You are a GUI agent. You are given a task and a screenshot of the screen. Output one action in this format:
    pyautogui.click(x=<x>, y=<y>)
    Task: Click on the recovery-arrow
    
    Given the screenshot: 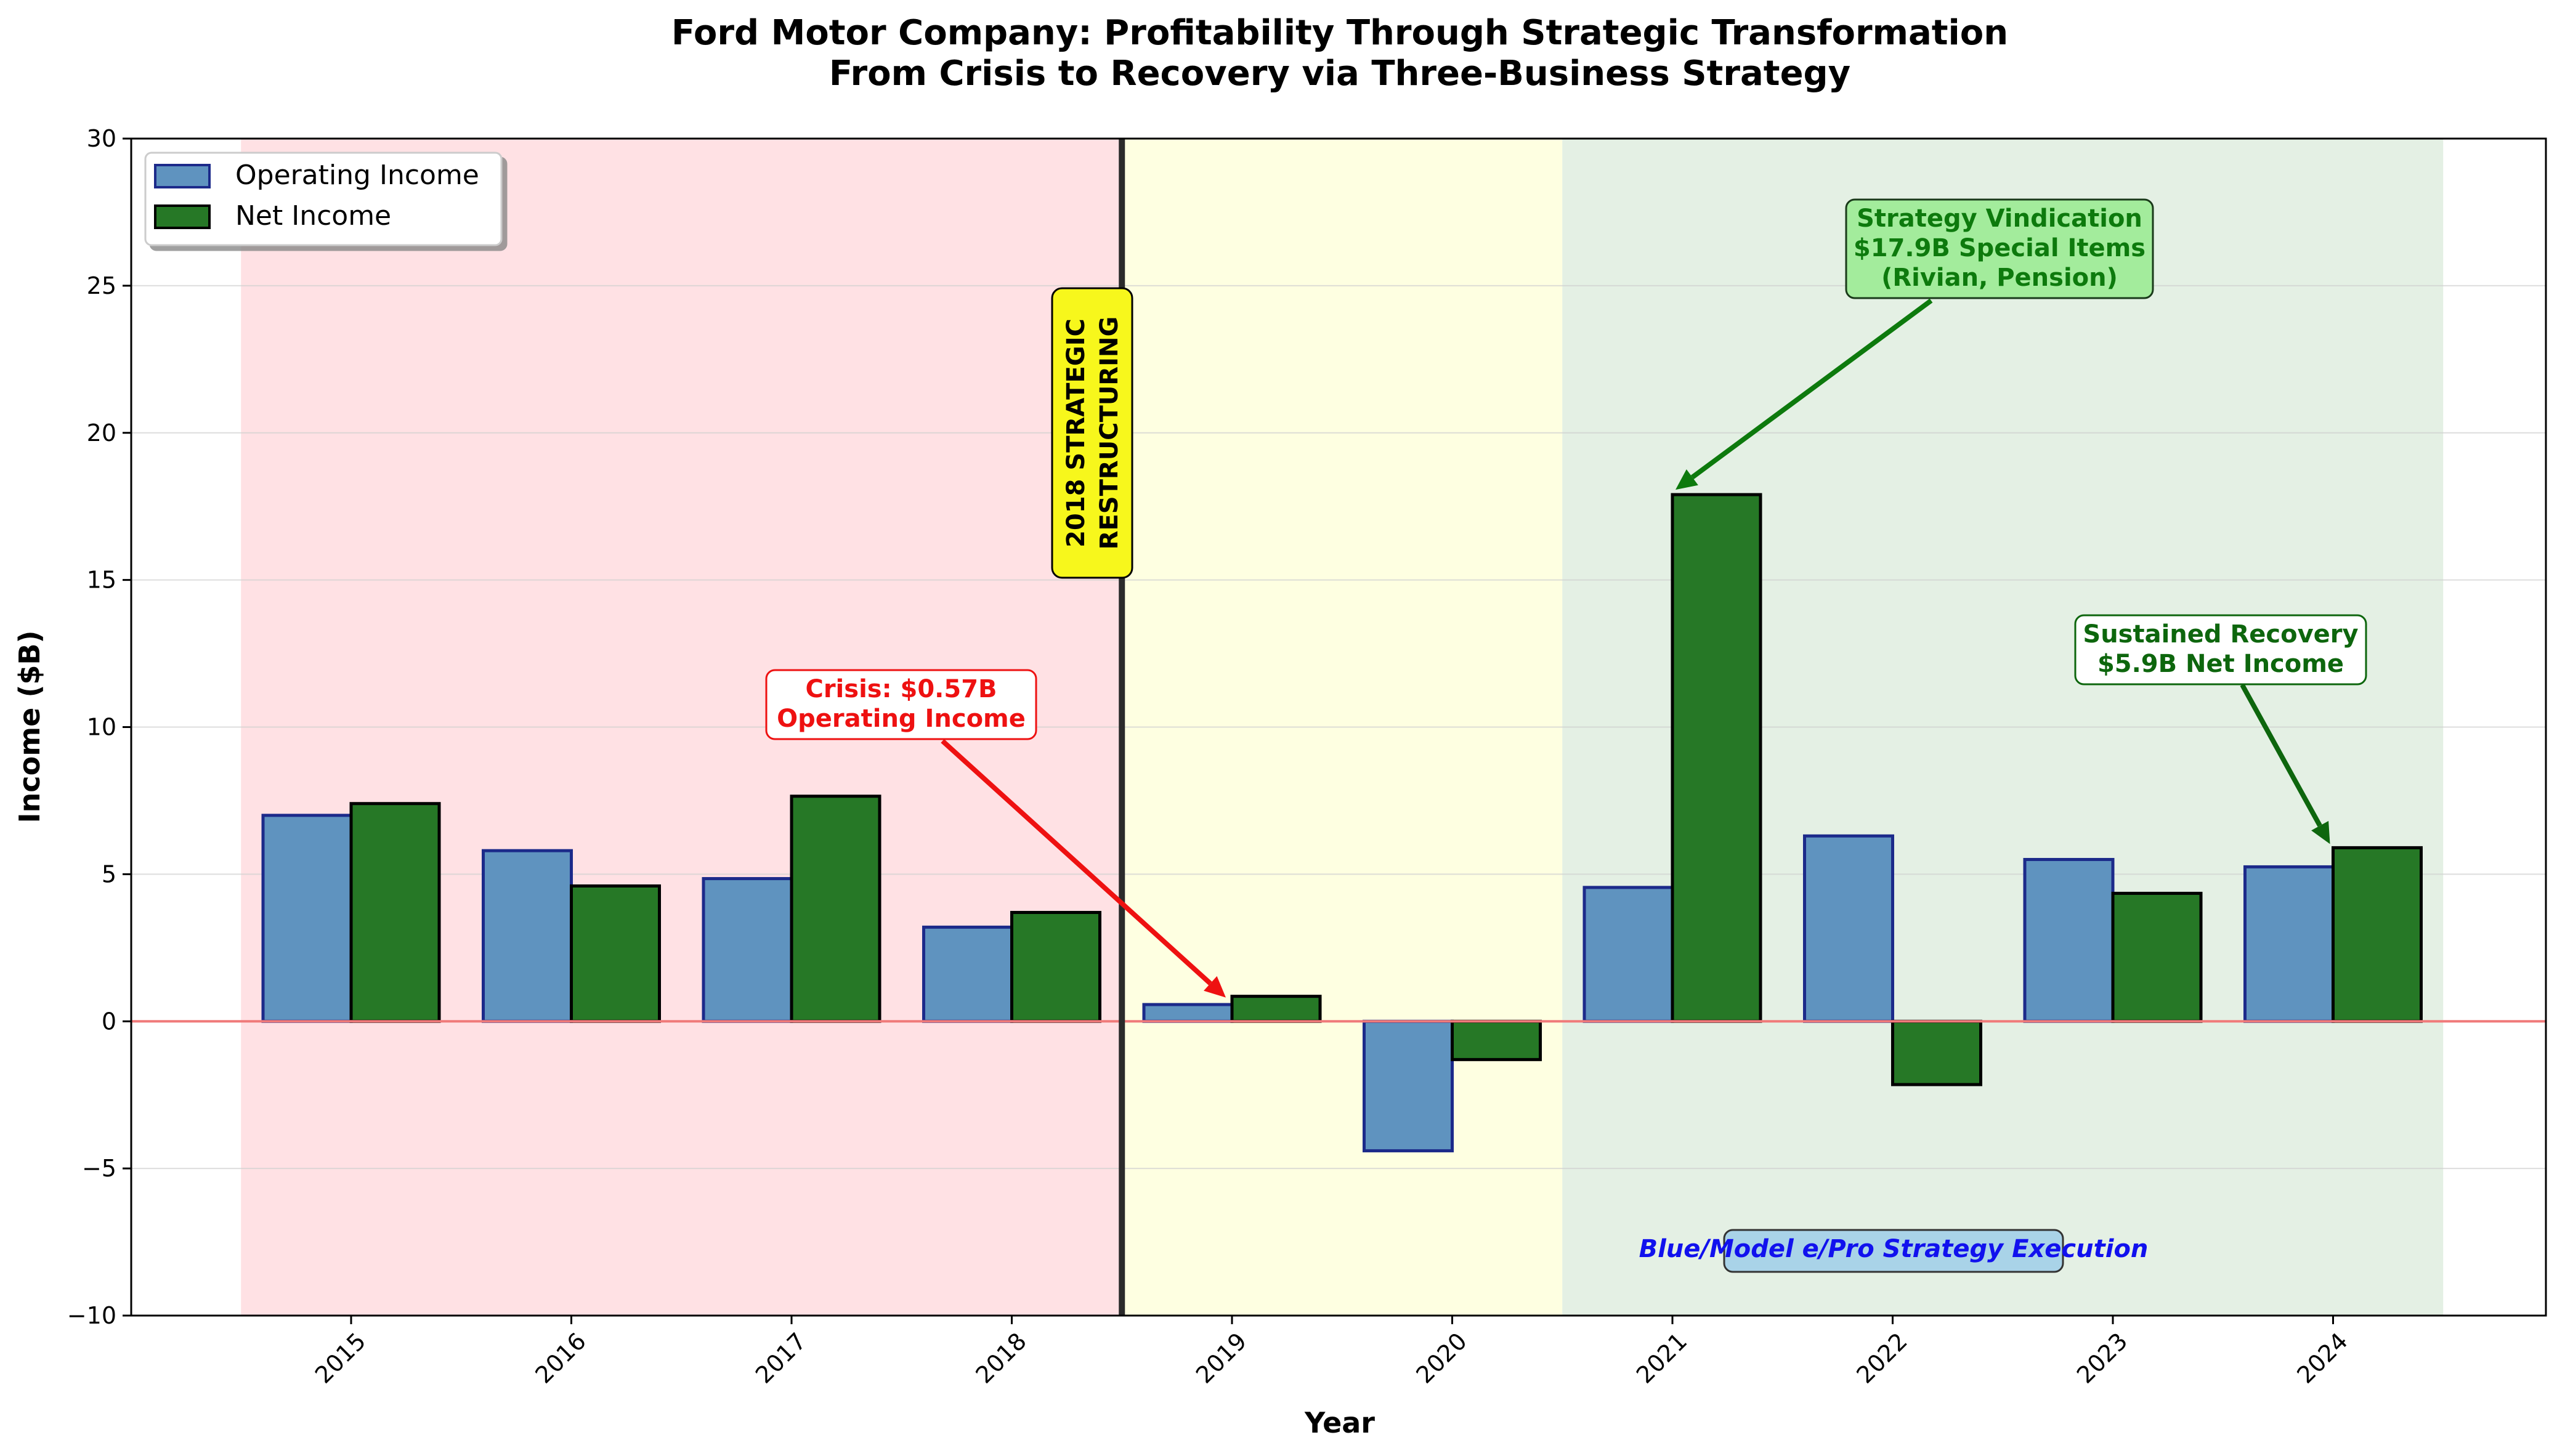 What is the action you would take?
    pyautogui.click(x=2281, y=756)
    